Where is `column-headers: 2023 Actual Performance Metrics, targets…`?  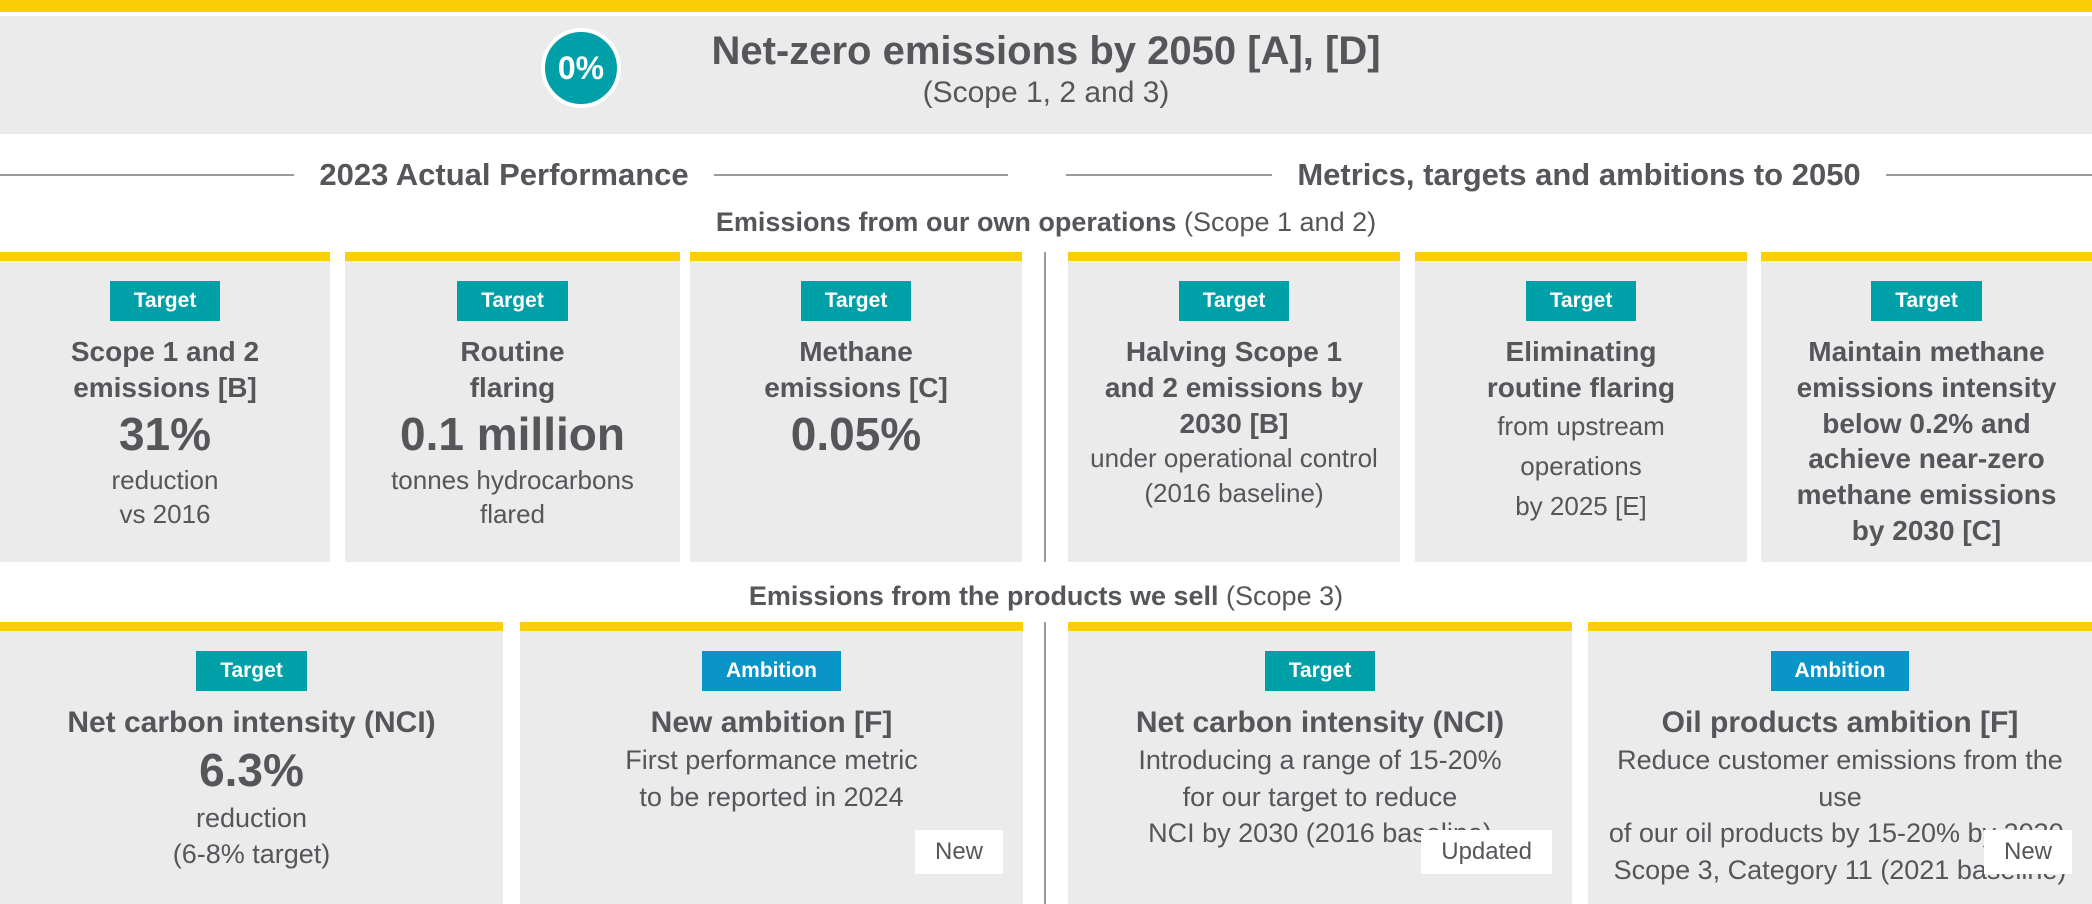 column-headers: 2023 Actual Performance Metrics, targets… is located at coordinates (1046, 175).